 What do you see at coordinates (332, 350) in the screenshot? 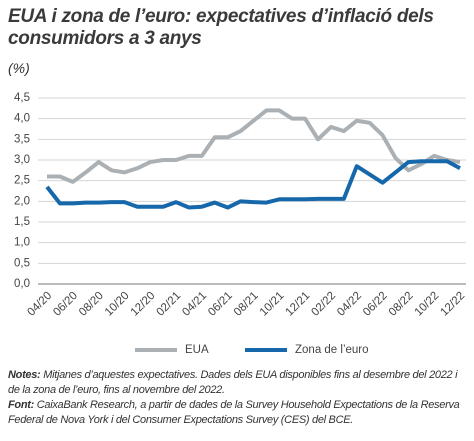
I see `legend-label: Zona de l’euro` at bounding box center [332, 350].